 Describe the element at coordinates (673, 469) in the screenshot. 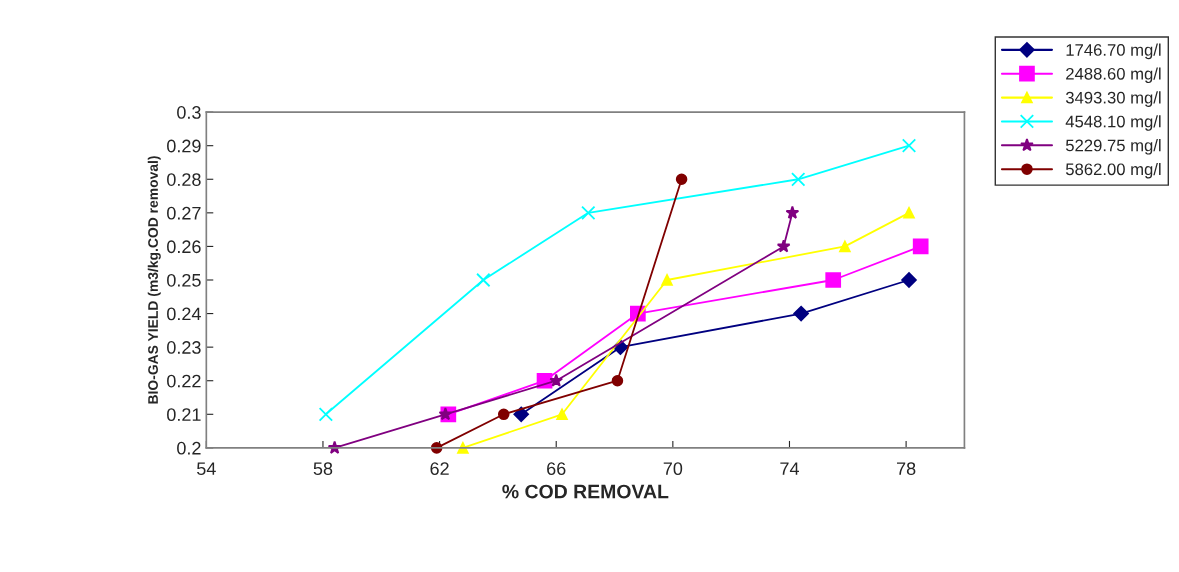

I see `x-tick-label: 70` at that location.